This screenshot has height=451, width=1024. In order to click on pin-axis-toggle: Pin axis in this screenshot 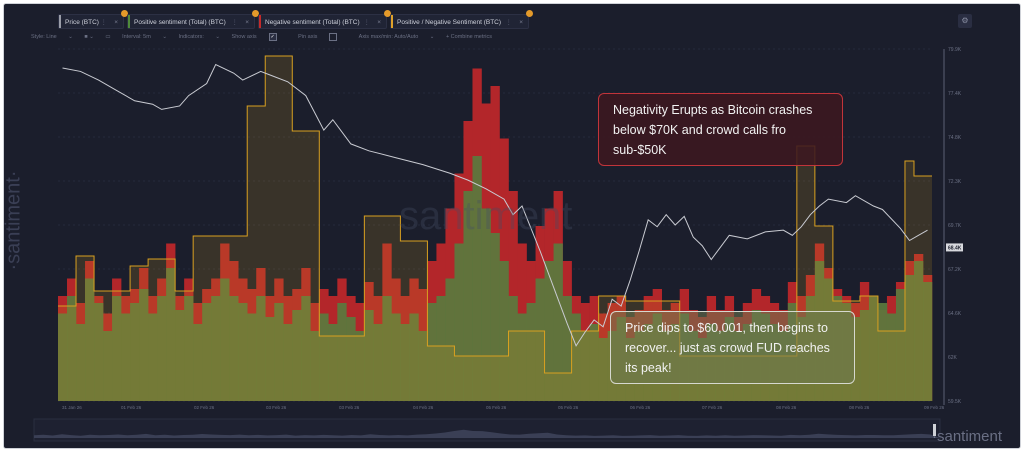, I will do `click(322, 37)`.